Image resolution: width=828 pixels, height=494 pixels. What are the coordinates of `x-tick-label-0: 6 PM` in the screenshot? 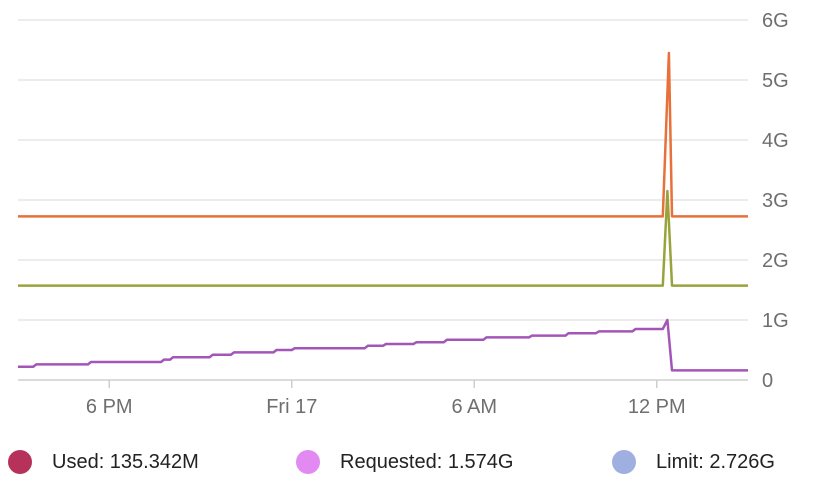 It's located at (109, 407).